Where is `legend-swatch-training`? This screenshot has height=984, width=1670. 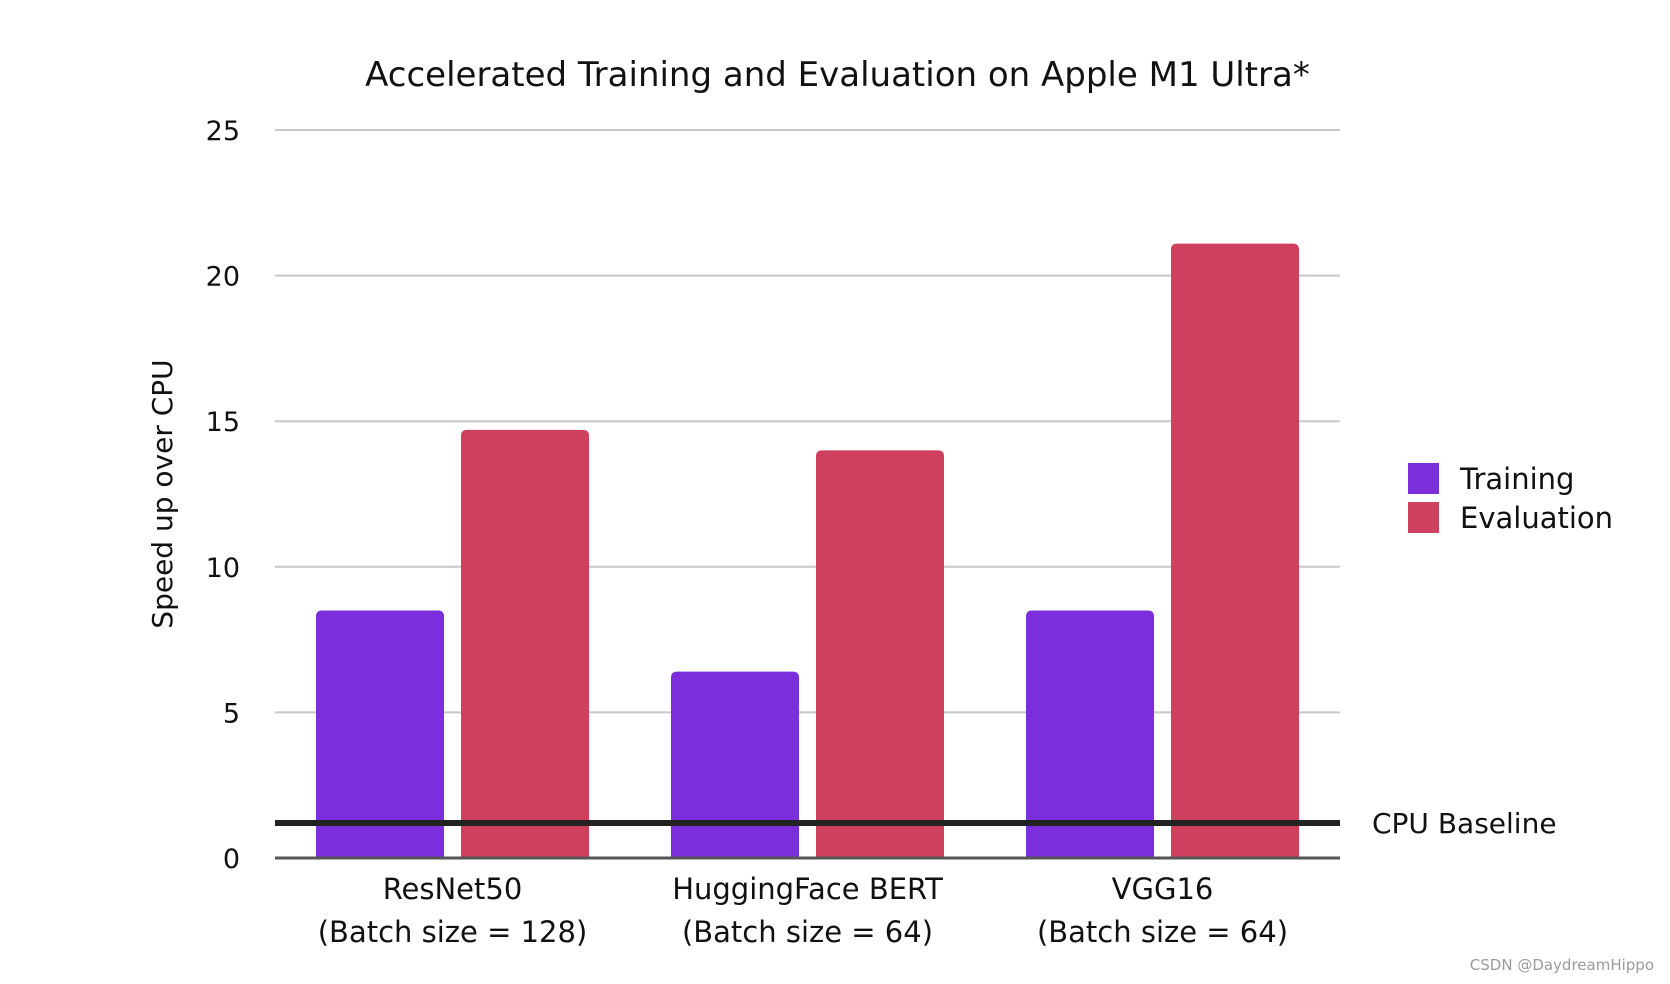 legend-swatch-training is located at coordinates (1423, 478).